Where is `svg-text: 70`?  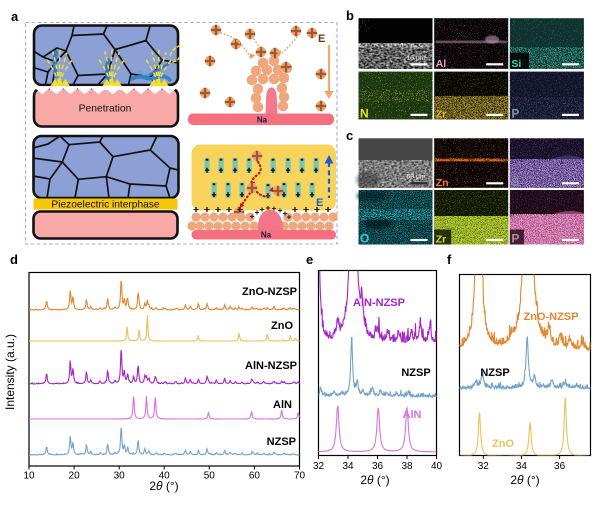 svg-text: 70 is located at coordinates (300, 476).